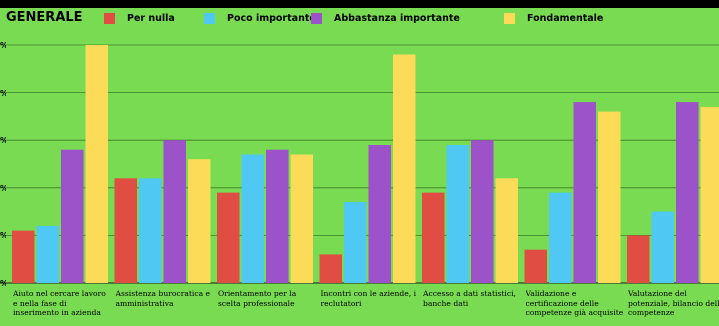  Describe the element at coordinates (44, 17) in the screenshot. I see `chart-title: GENERALE` at that location.